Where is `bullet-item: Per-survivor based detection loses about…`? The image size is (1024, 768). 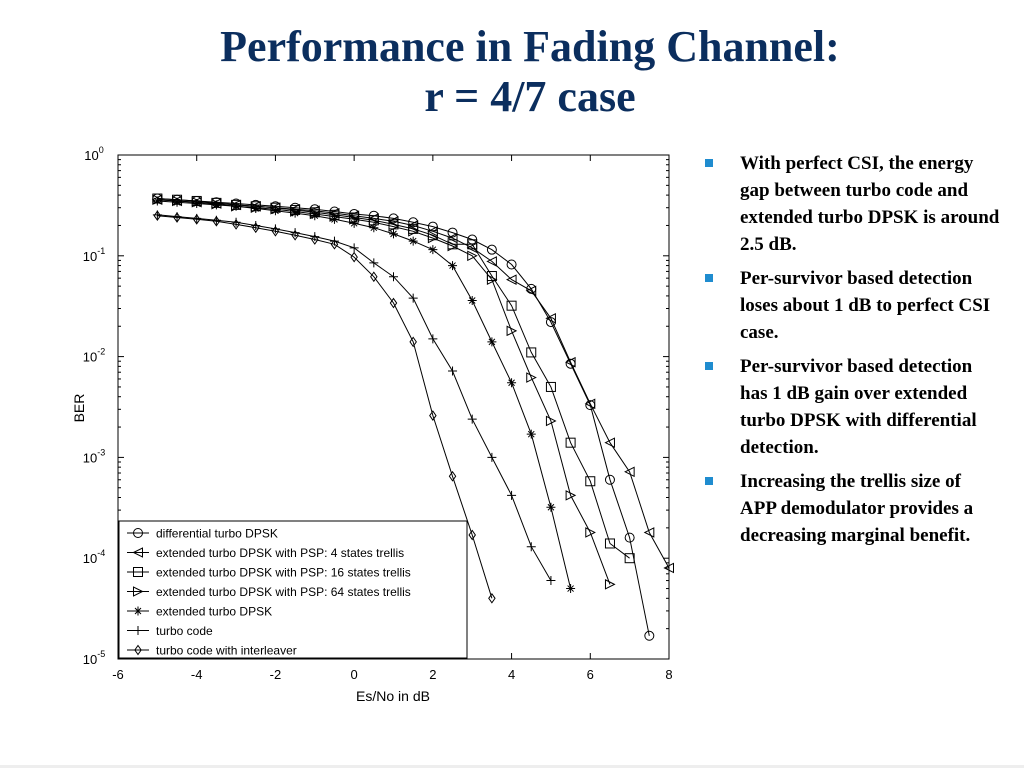 bullet-item: Per-survivor based detection loses about… is located at coordinates (850, 305).